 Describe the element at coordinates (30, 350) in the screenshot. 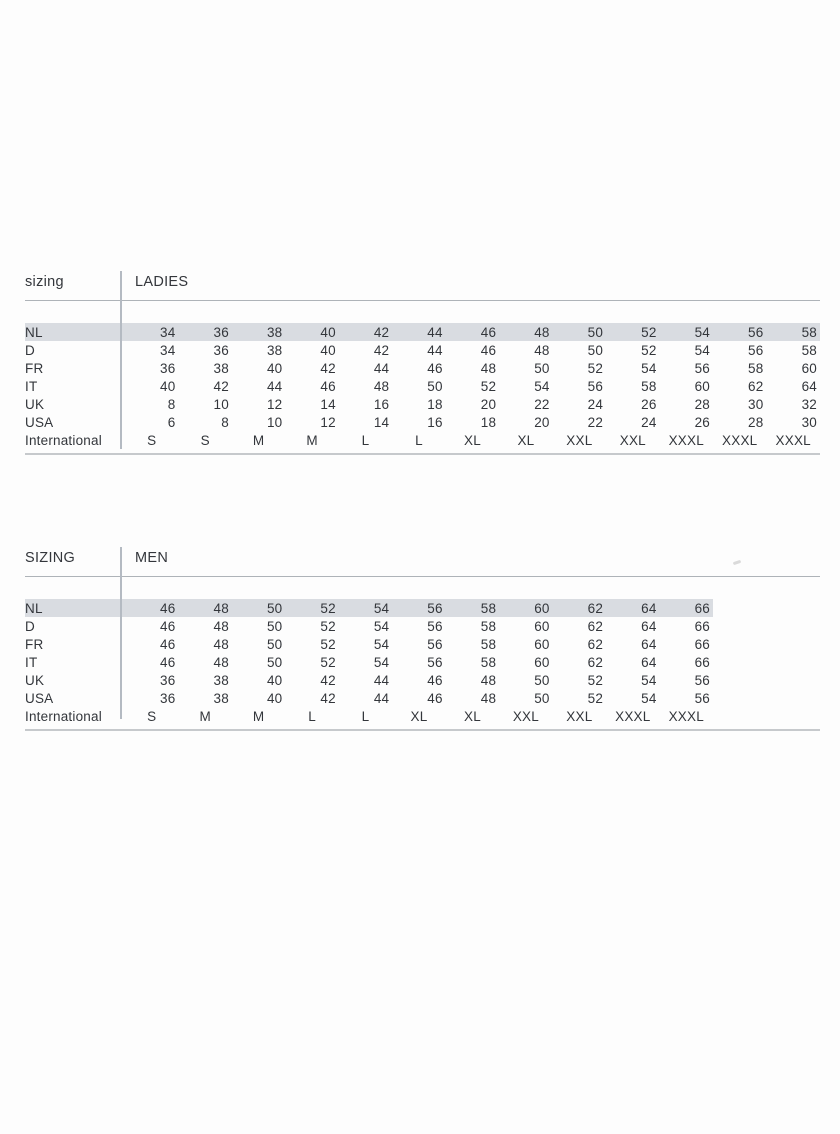

I see `row-label: D` at that location.